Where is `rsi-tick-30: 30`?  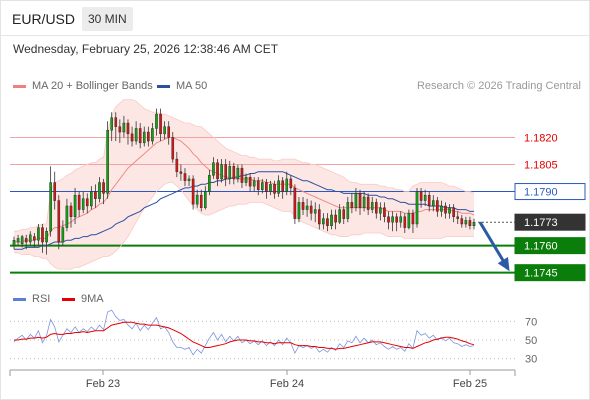 rsi-tick-30: 30 is located at coordinates (531, 360).